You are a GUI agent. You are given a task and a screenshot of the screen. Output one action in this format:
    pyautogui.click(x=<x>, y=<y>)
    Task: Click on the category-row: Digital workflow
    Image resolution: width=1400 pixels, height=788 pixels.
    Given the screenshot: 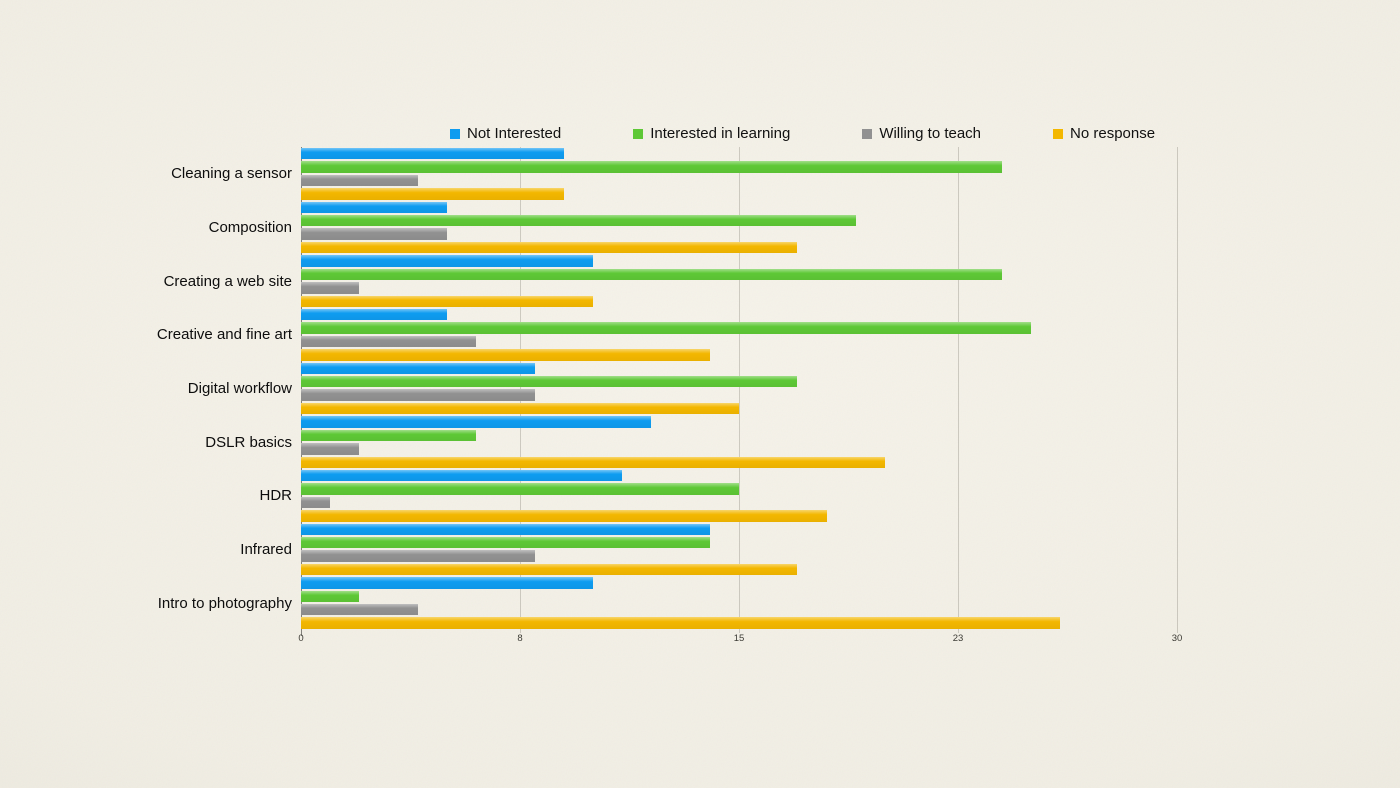 What is the action you would take?
    pyautogui.click(x=700, y=389)
    